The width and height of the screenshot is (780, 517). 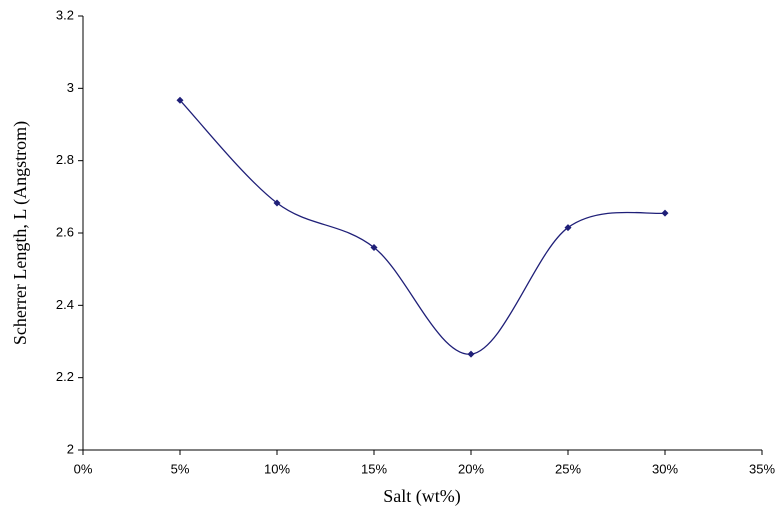 What do you see at coordinates (762, 468) in the screenshot?
I see `x-tick-label: 35%` at bounding box center [762, 468].